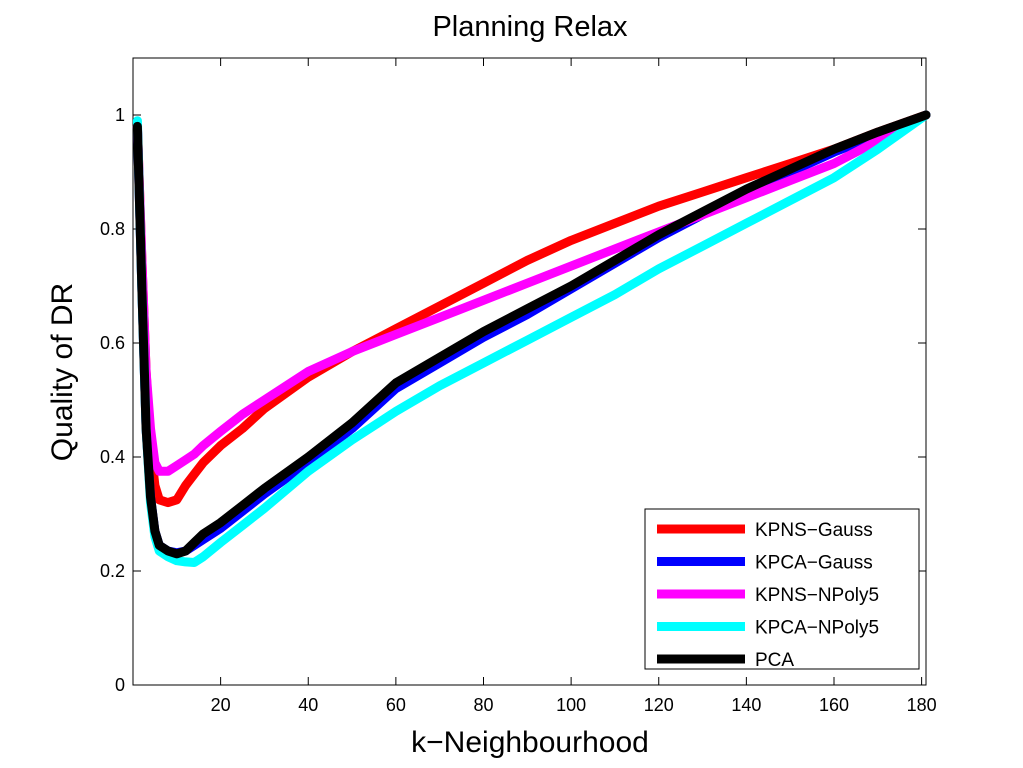  Describe the element at coordinates (483, 705) in the screenshot. I see `x-tick-label: 80` at that location.